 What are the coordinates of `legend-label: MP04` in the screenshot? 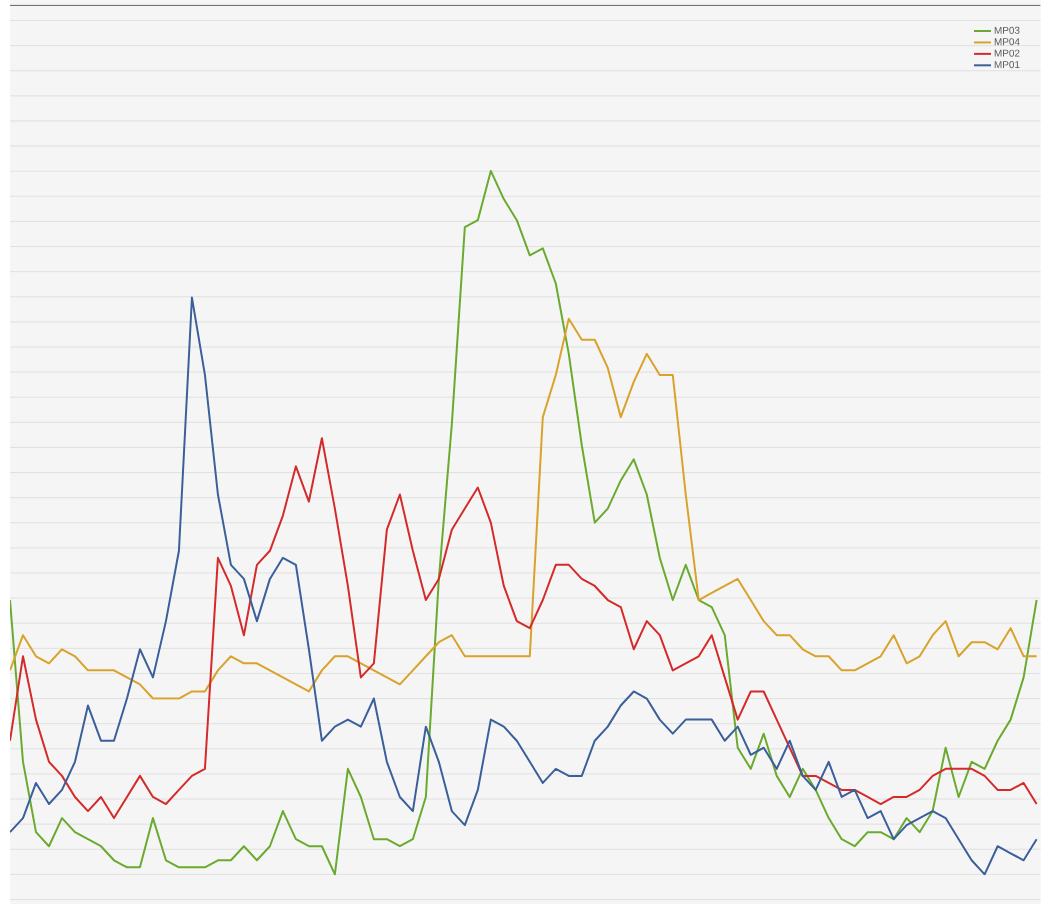 It's located at (1007, 42).